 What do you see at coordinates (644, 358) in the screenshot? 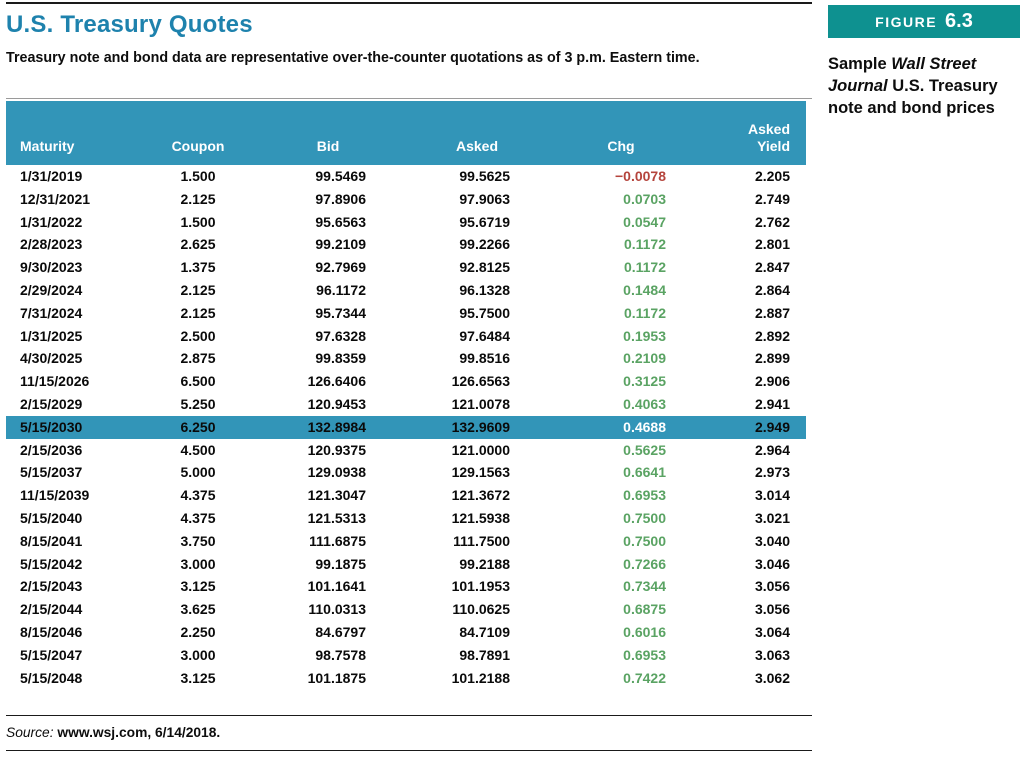
I see `cell-chg: 0.2109` at bounding box center [644, 358].